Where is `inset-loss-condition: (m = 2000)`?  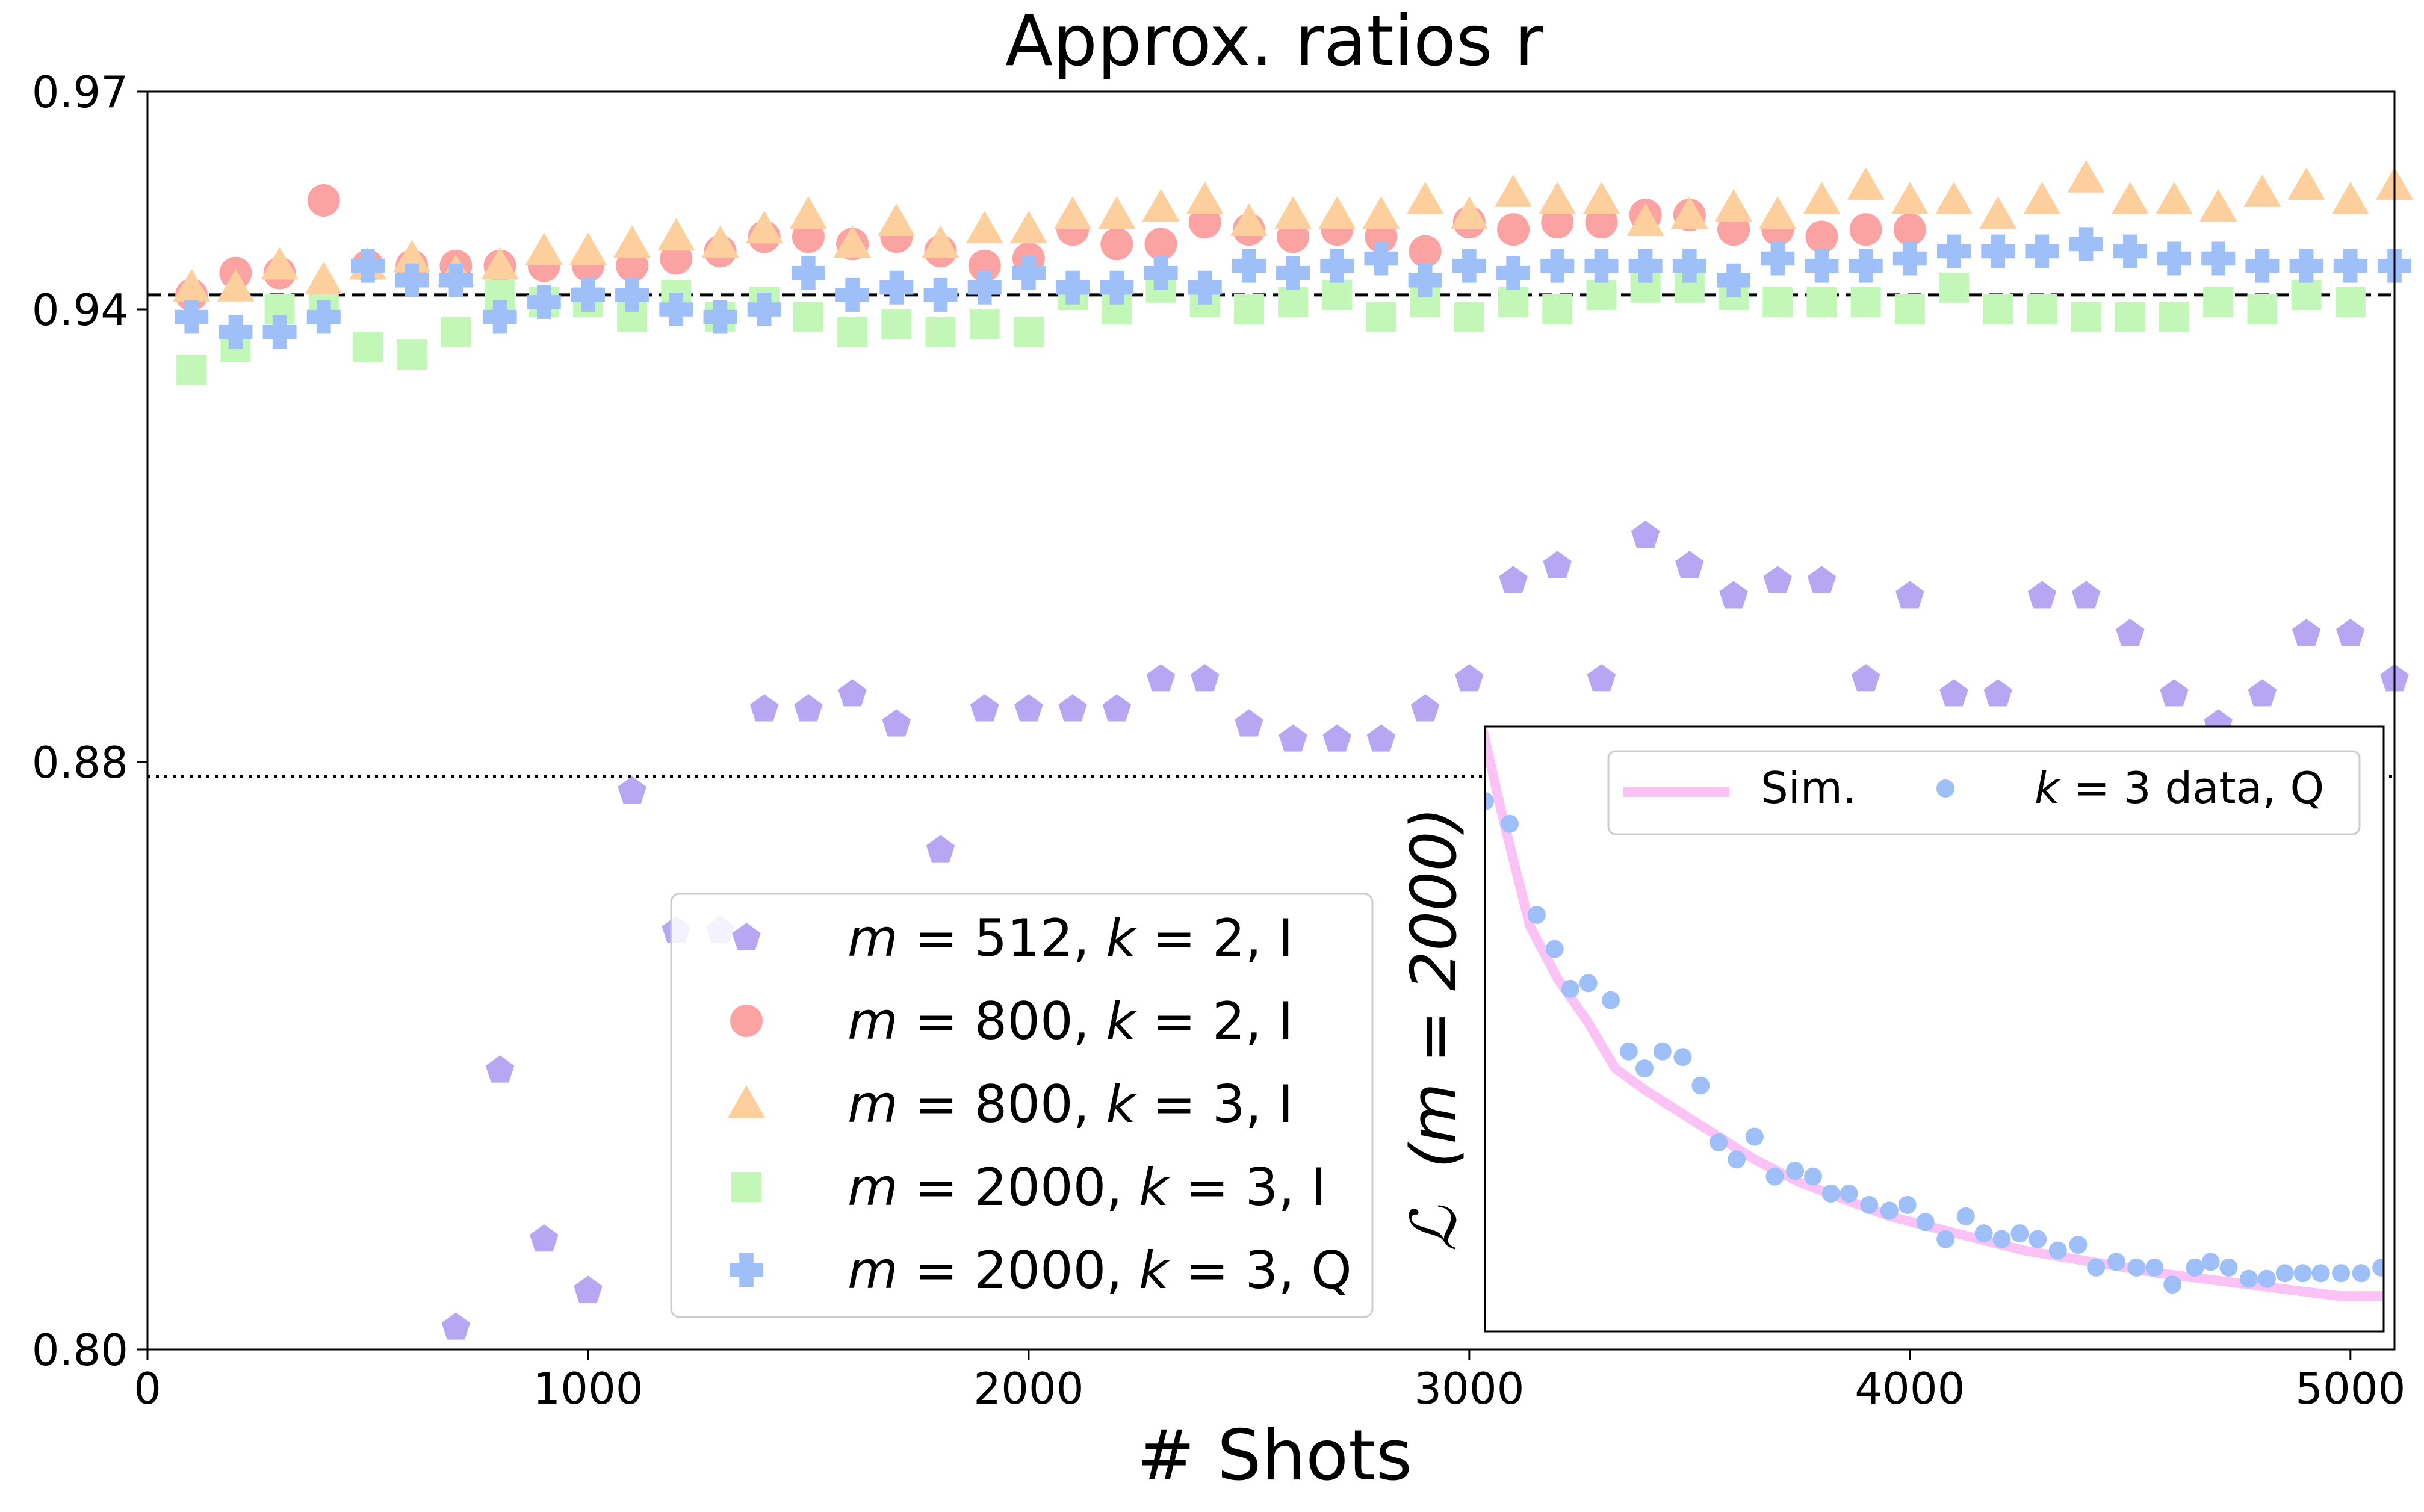
inset-loss-condition: (m = 2000) is located at coordinates (1434, 987).